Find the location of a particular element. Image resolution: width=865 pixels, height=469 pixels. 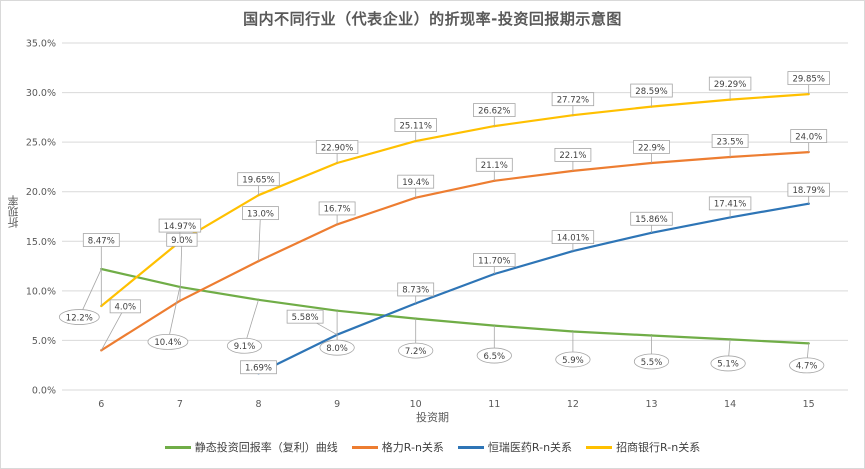

x-axis-title: 投资期 is located at coordinates (432, 417).